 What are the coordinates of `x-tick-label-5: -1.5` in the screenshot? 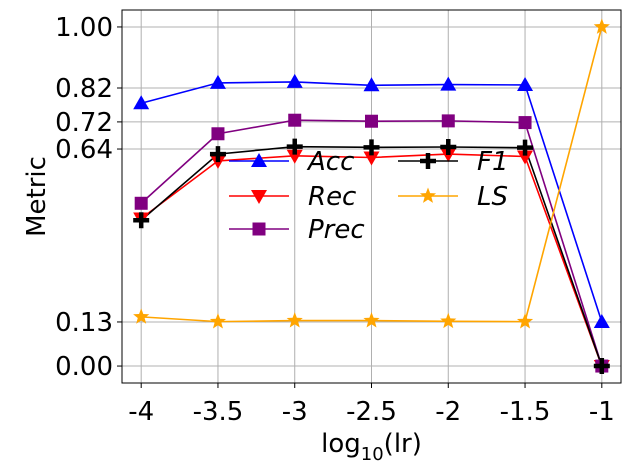 It's located at (525, 412).